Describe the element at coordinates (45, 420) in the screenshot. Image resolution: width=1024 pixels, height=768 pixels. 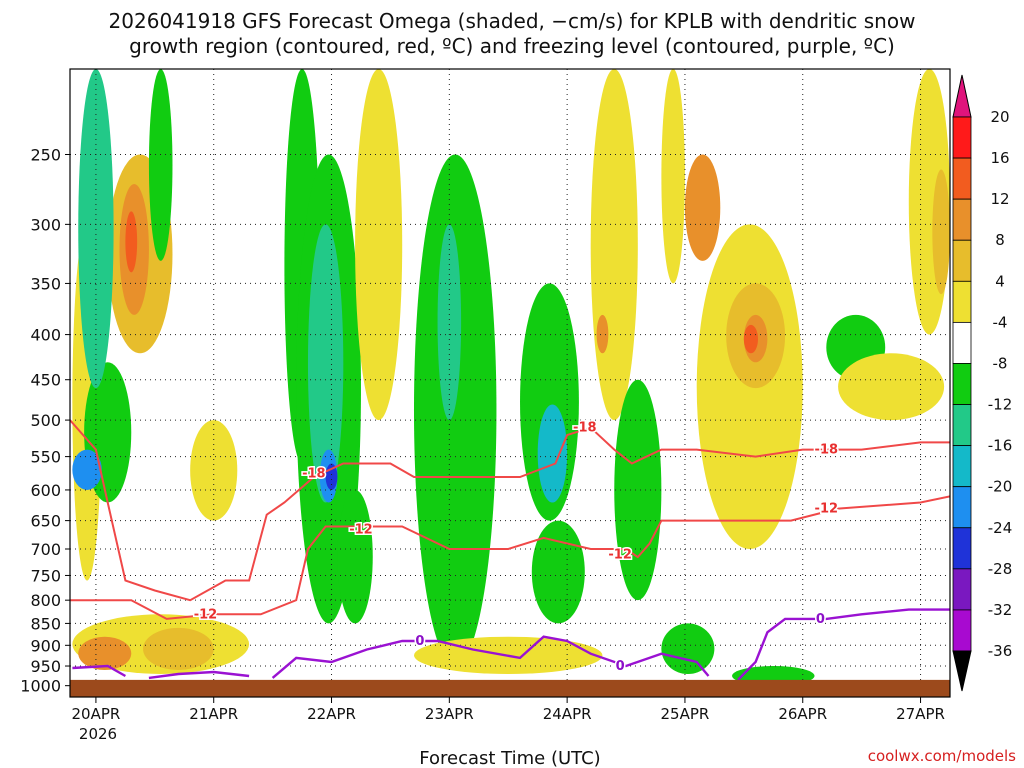
I see `y-tick-label: 500` at that location.